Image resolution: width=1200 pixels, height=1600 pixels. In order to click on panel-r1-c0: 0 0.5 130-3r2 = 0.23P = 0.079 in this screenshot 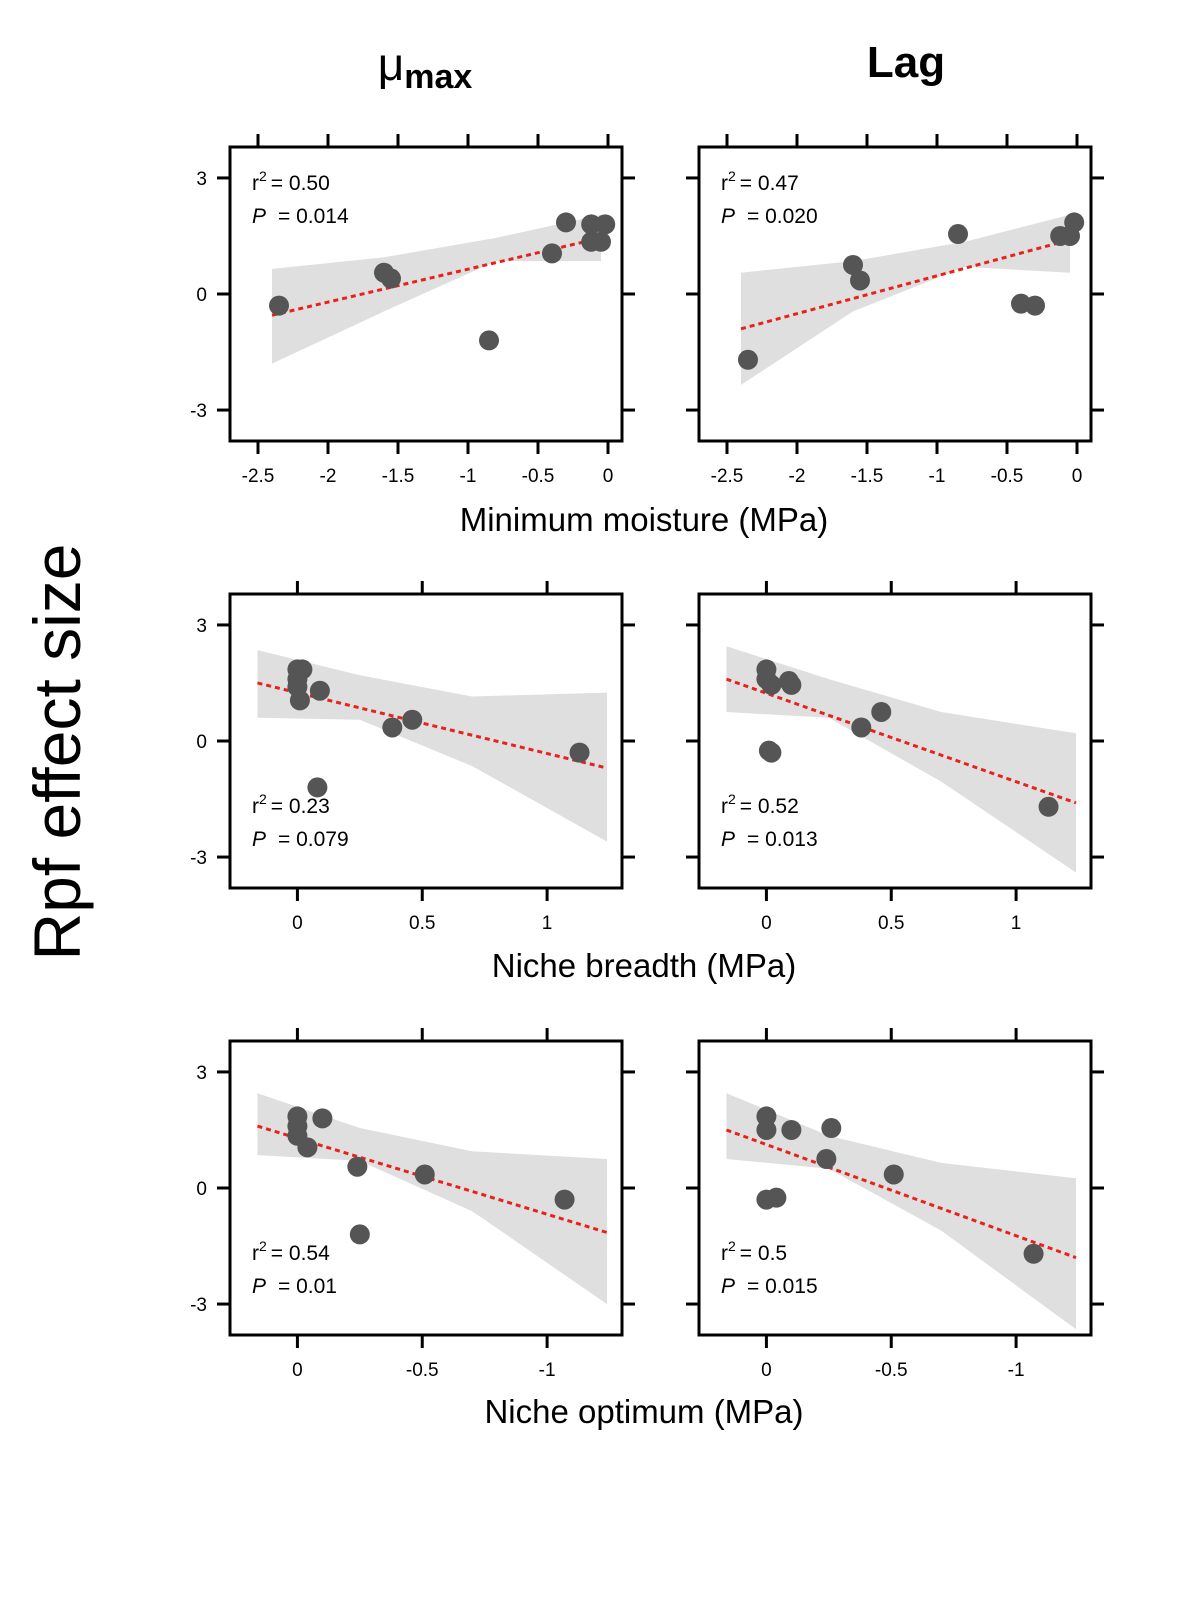, I will do `click(412, 757)`.